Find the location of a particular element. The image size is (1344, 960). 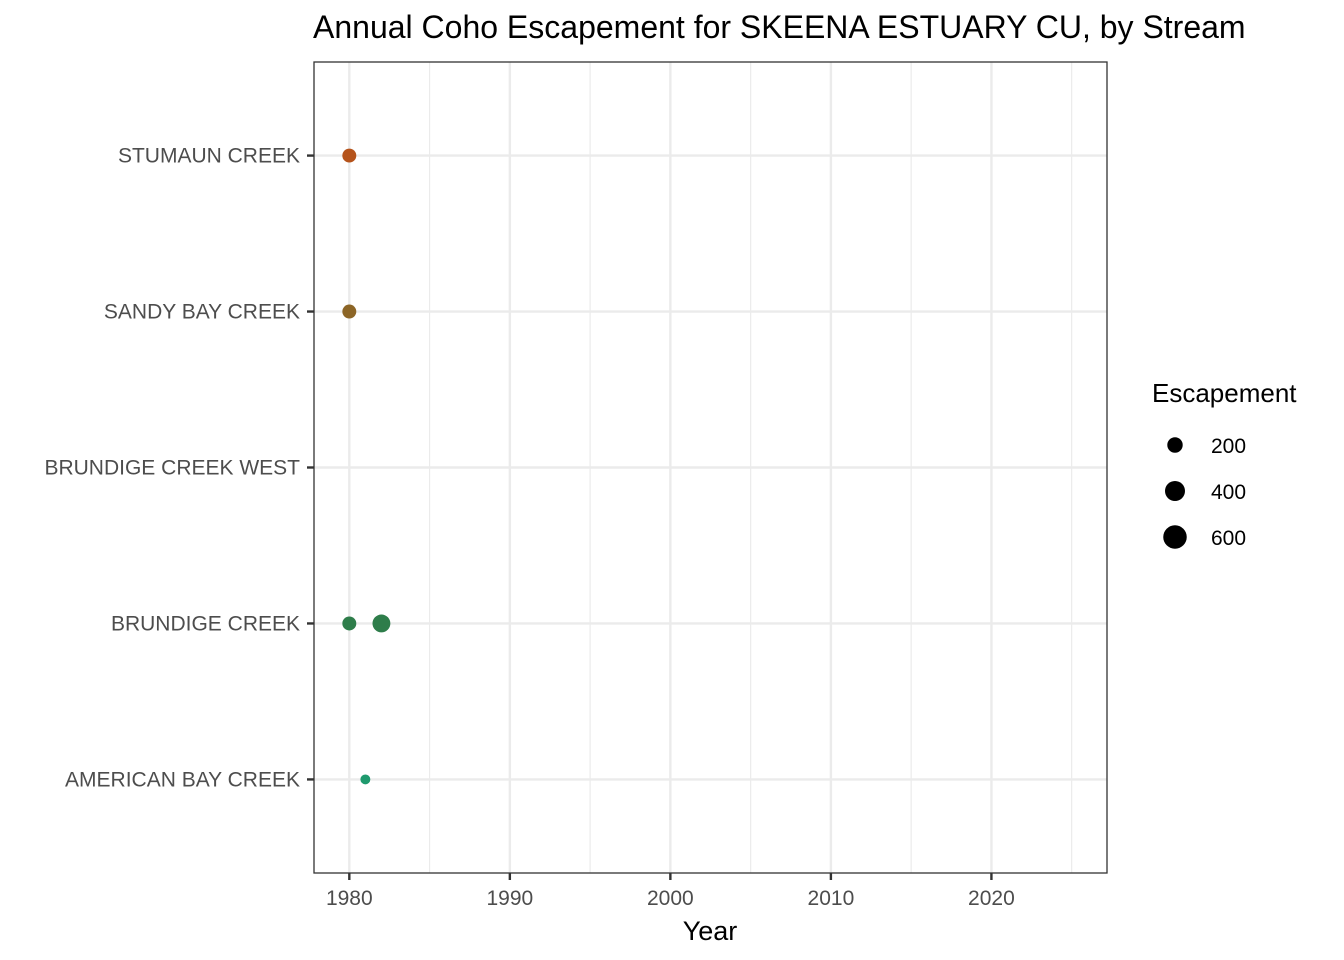

y-tick-label: STUMAUN CREEK is located at coordinates (209, 156).